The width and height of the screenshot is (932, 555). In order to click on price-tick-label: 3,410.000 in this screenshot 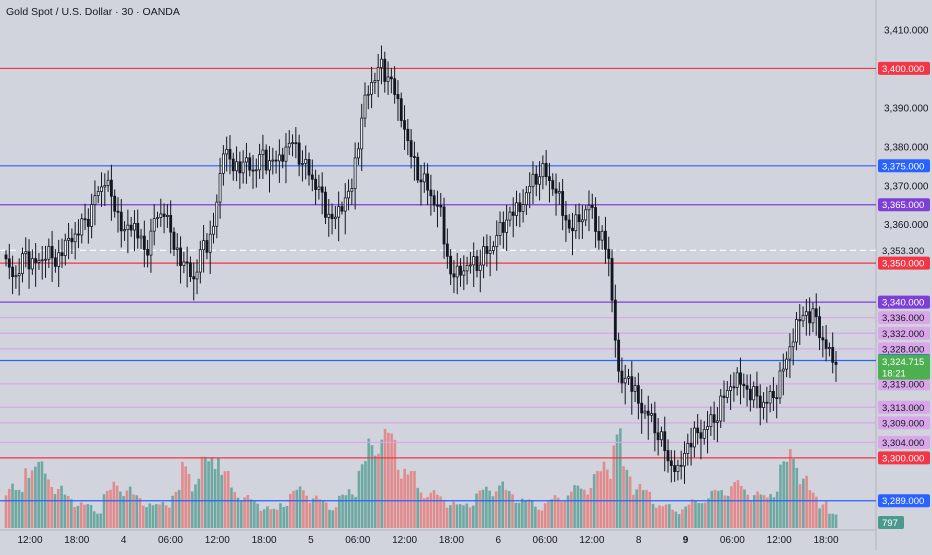, I will do `click(906, 30)`.